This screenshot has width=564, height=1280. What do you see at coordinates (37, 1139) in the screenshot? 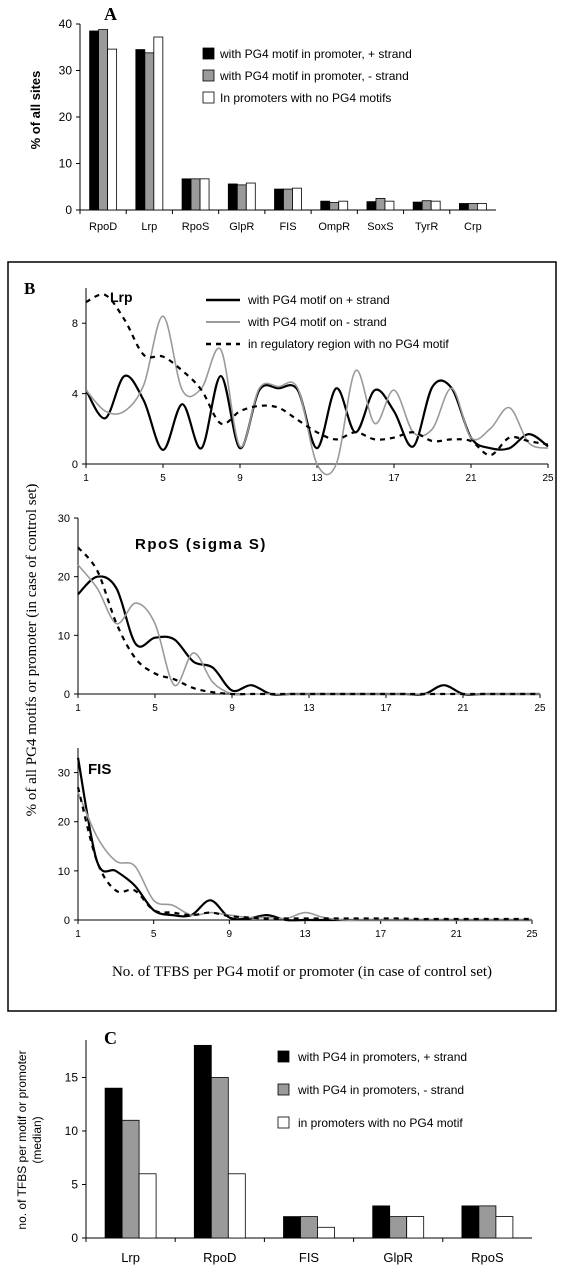
I see `panel-c-ylabel-line: (median)` at bounding box center [37, 1139].